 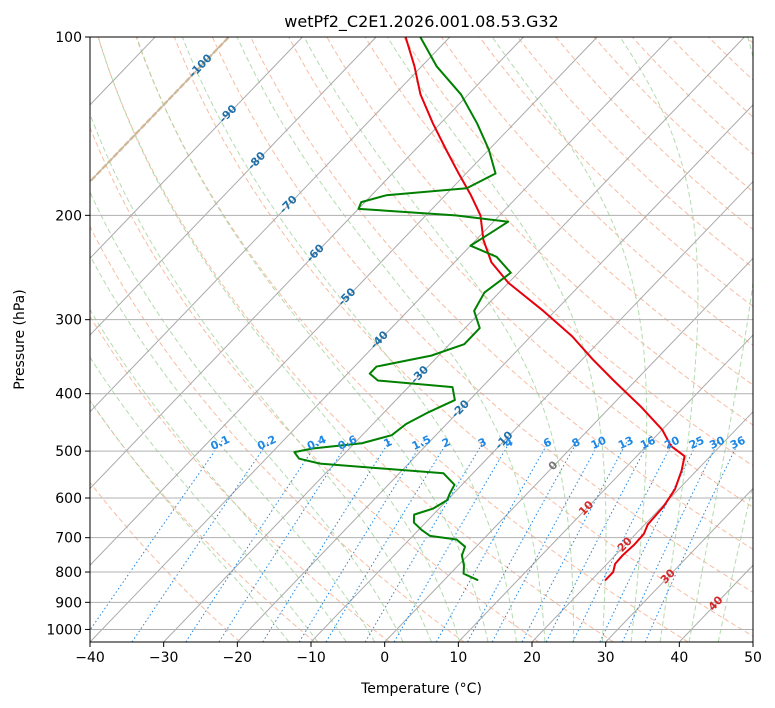 What do you see at coordinates (311, 658) in the screenshot?
I see `x-tick-label: −10` at bounding box center [311, 658].